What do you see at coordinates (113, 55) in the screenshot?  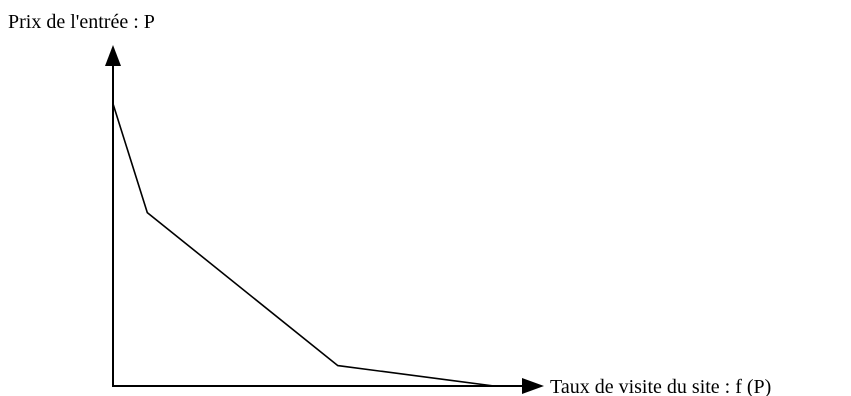 I see `y-axis-arrow` at bounding box center [113, 55].